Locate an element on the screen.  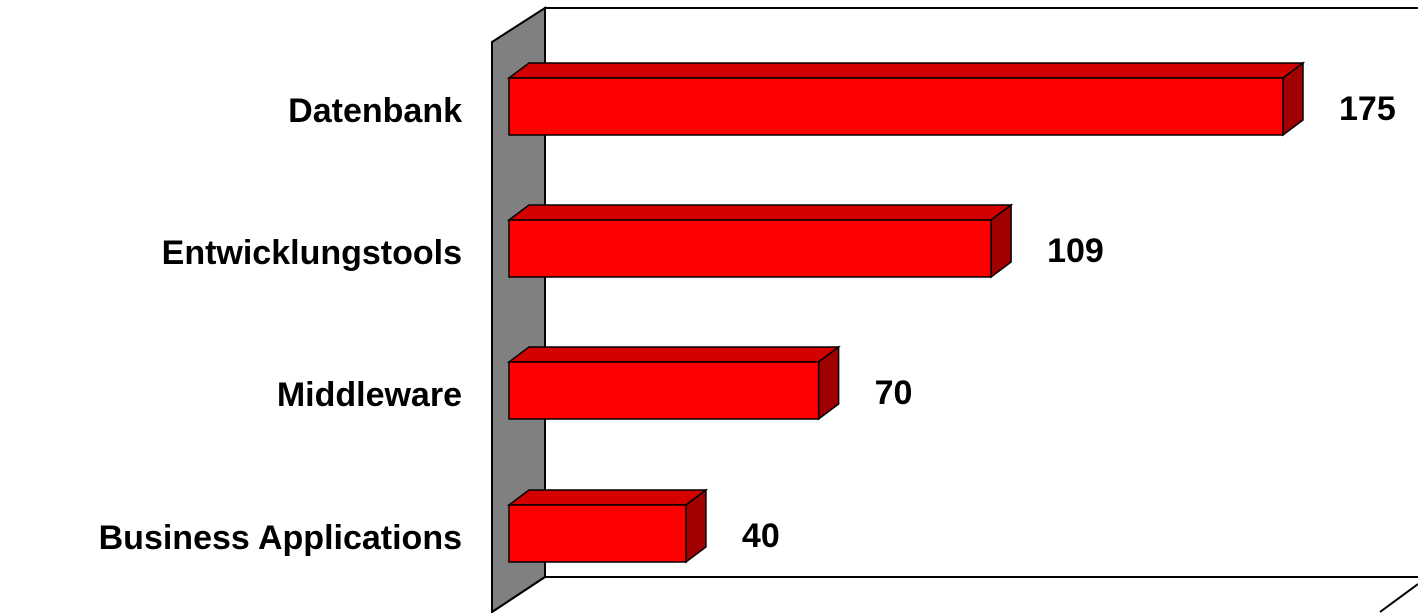
bar-middleware is located at coordinates (673, 383).